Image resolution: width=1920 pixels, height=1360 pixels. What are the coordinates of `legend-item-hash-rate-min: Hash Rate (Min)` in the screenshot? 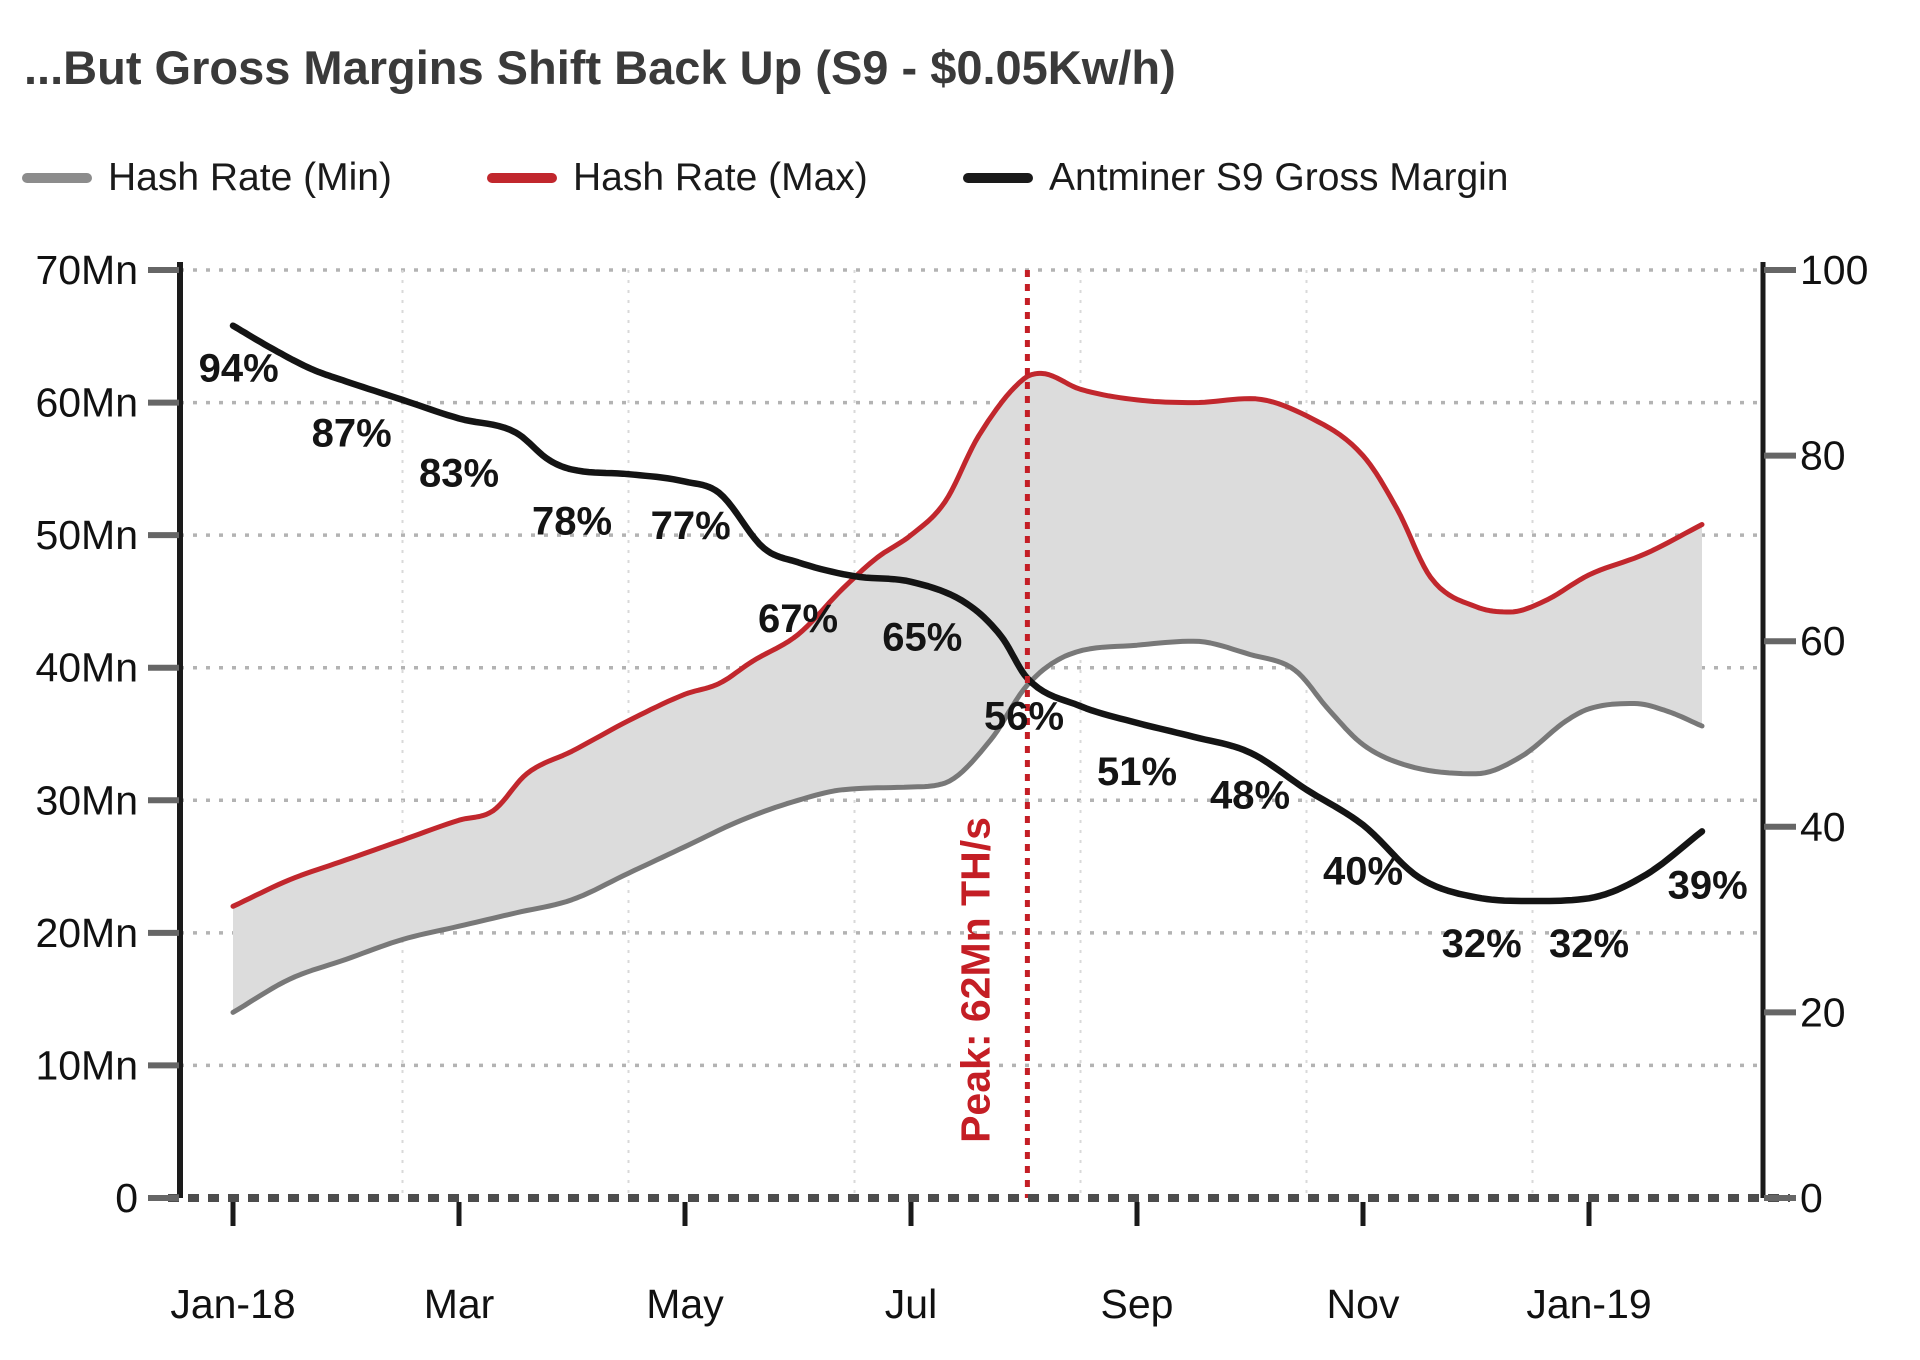 It's located at (207, 178).